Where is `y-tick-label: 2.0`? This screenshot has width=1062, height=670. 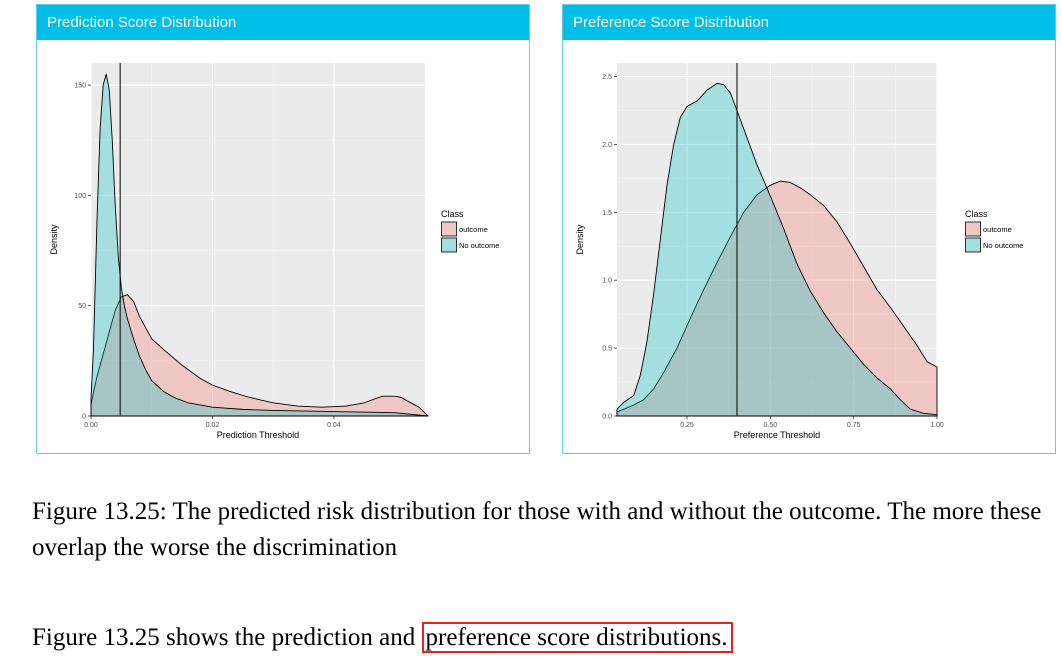
y-tick-label: 2.0 is located at coordinates (607, 145).